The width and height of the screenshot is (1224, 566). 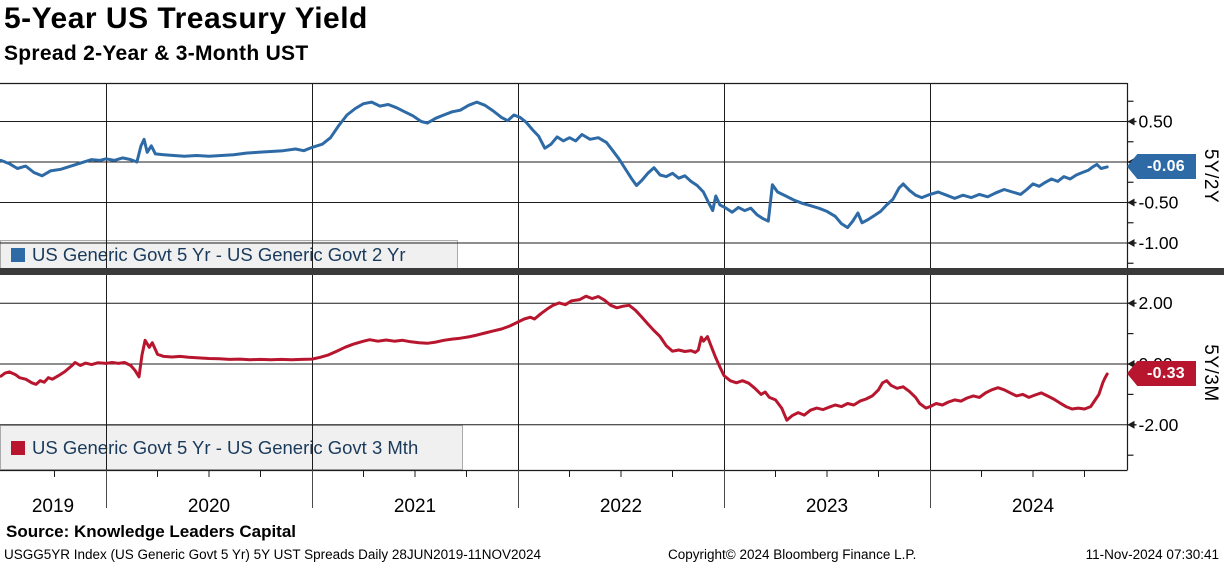 I want to click on x-year-label: 2024, so click(x=1033, y=506).